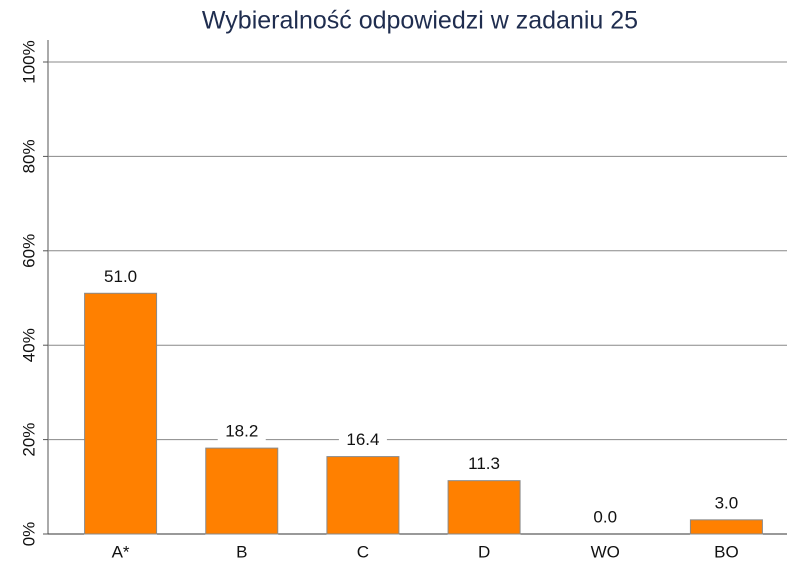 The height and width of the screenshot is (565, 793). I want to click on y-tick-label: 80%, so click(28, 156).